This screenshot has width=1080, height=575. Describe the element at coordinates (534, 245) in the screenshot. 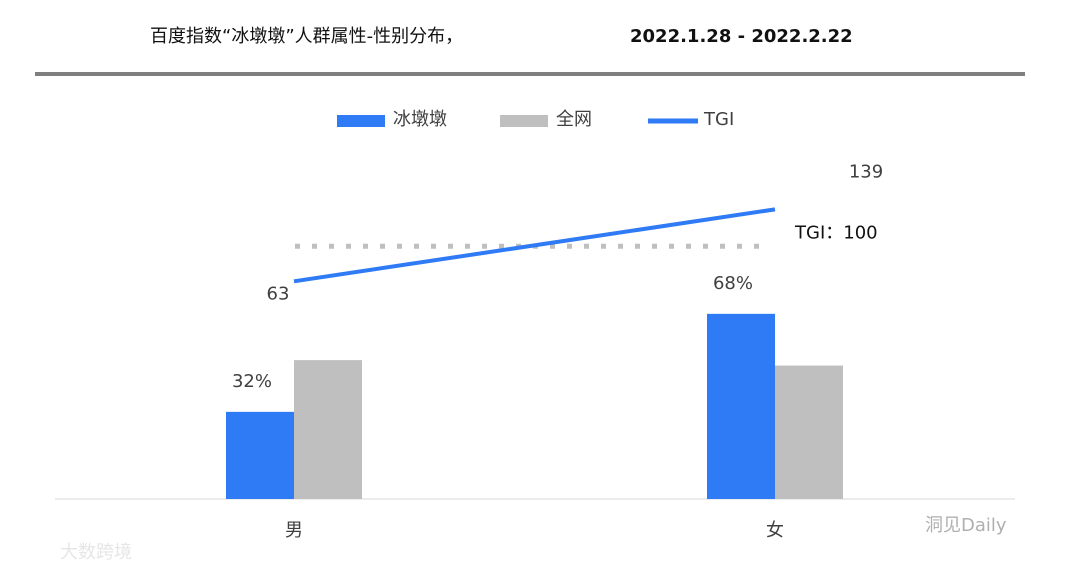

I see `line` at that location.